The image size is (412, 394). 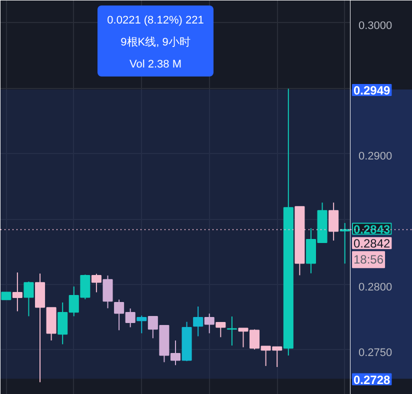 I want to click on y-tick-label: 0.2750, so click(x=375, y=352).